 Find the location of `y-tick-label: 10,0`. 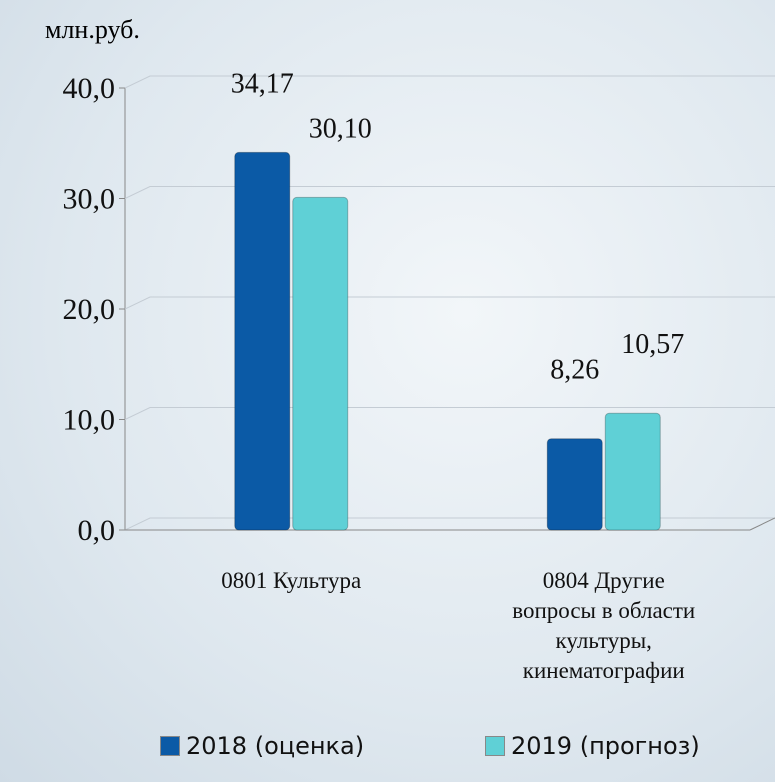

y-tick-label: 10,0 is located at coordinates (89, 420).